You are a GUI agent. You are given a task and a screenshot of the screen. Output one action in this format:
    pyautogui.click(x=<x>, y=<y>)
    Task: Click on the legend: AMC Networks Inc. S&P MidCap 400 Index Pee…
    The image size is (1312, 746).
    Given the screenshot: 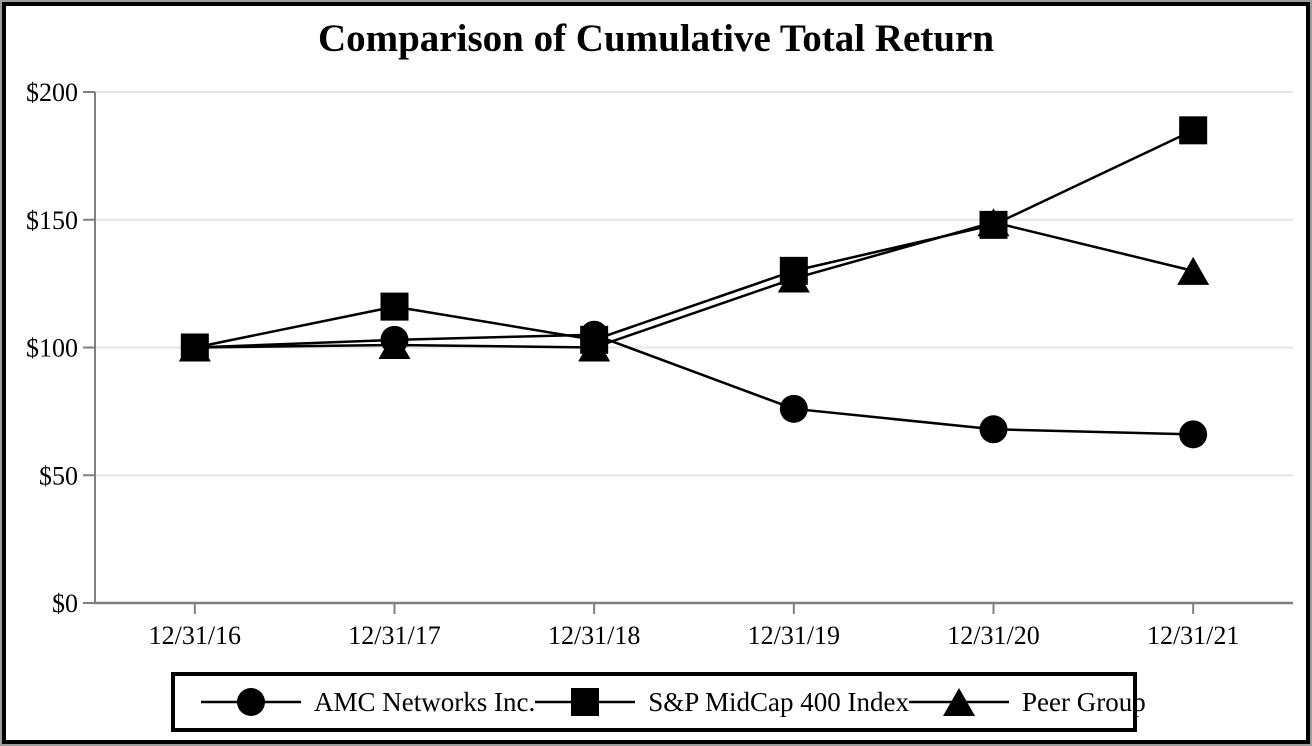 What is the action you would take?
    pyautogui.click(x=658, y=702)
    